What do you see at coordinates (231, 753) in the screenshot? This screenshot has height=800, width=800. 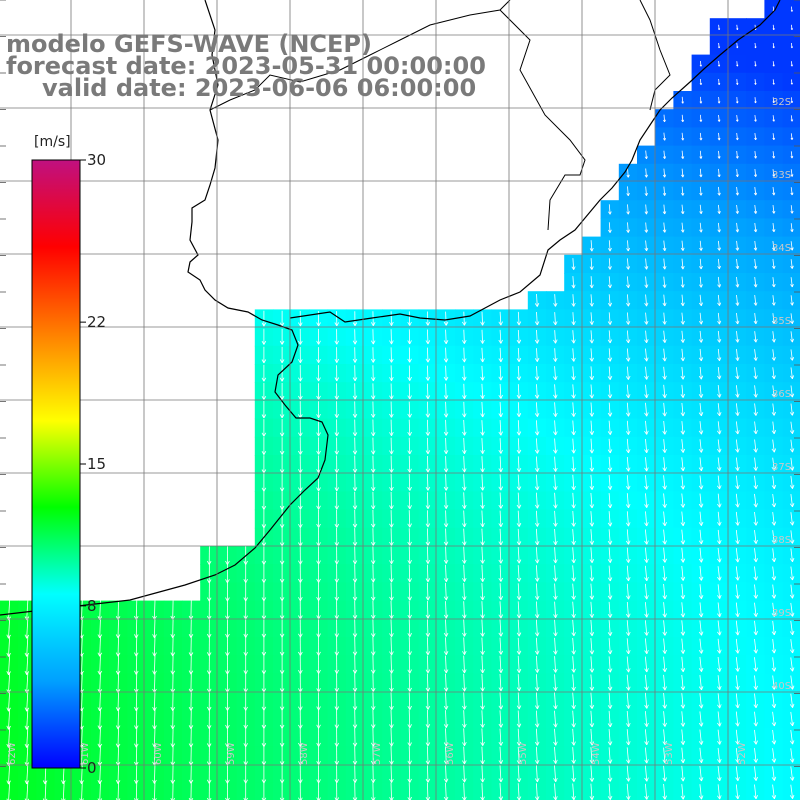 I see `lon-label: 59W` at bounding box center [231, 753].